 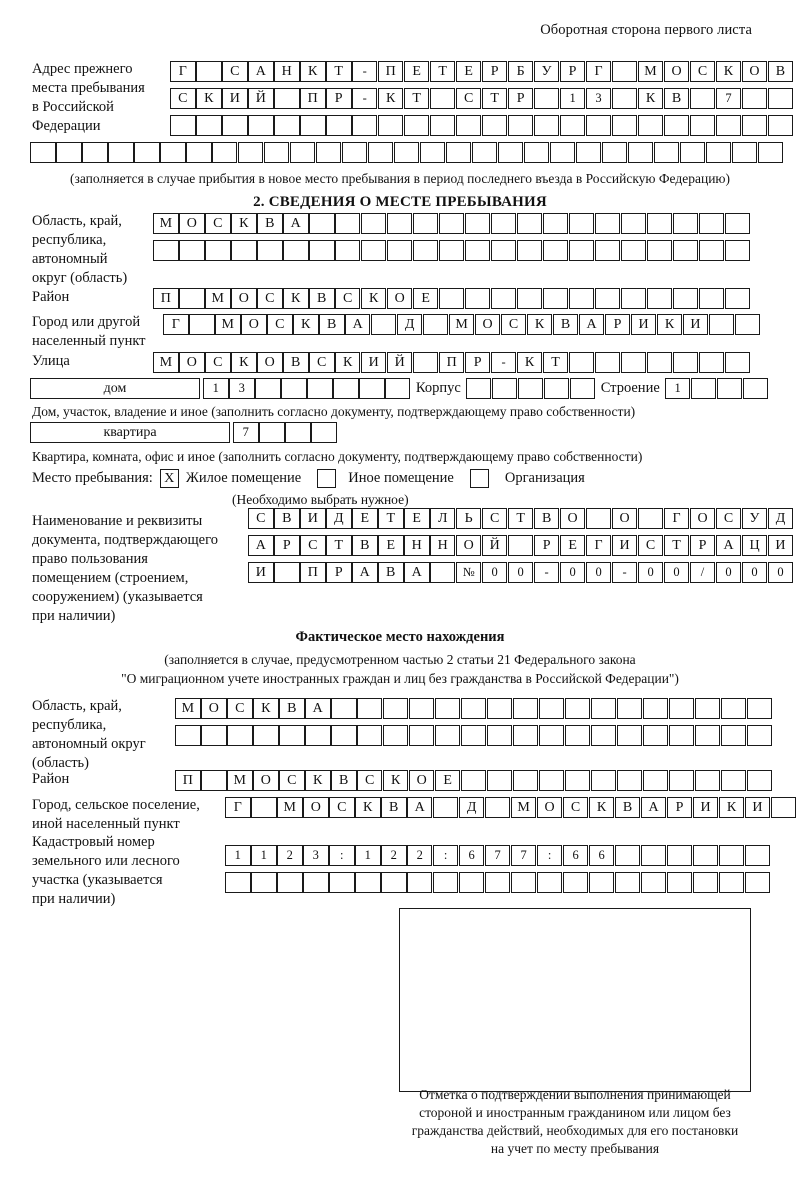 I want to click on confirmation-stamp-box, so click(x=575, y=1000).